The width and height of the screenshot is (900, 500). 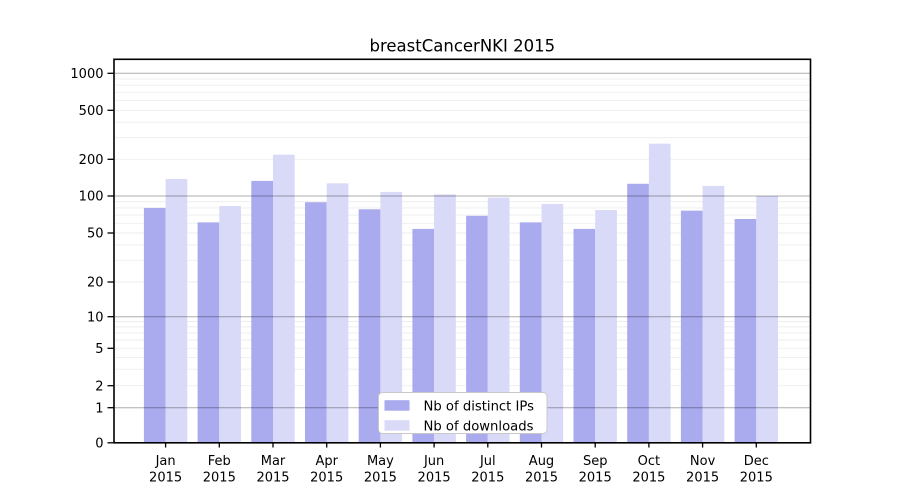 I want to click on bar-downloads-sep, so click(x=606, y=326).